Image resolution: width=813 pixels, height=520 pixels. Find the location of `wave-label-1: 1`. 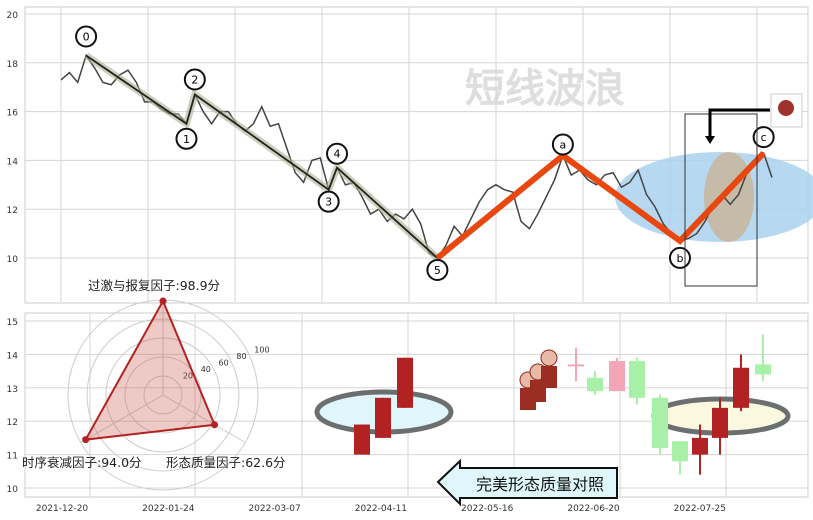

wave-label-1: 1 is located at coordinates (186, 139).